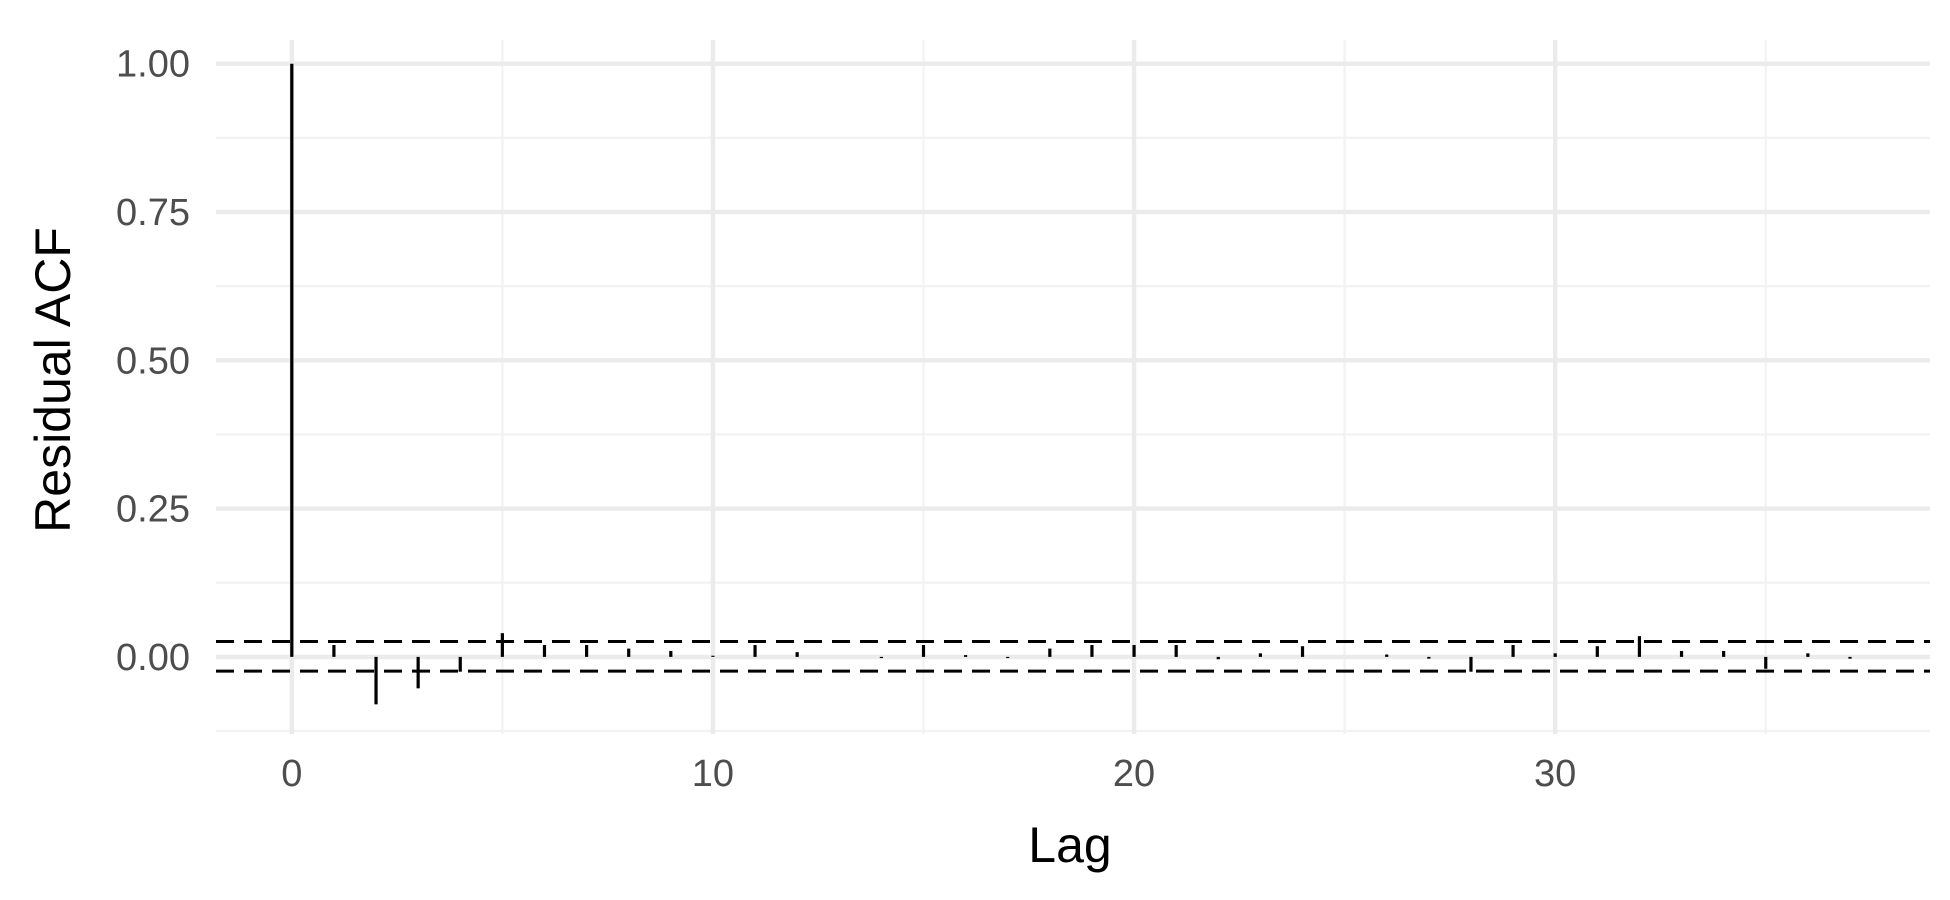  Describe the element at coordinates (53, 380) in the screenshot. I see `y-axis-title: Residual ACF` at that location.